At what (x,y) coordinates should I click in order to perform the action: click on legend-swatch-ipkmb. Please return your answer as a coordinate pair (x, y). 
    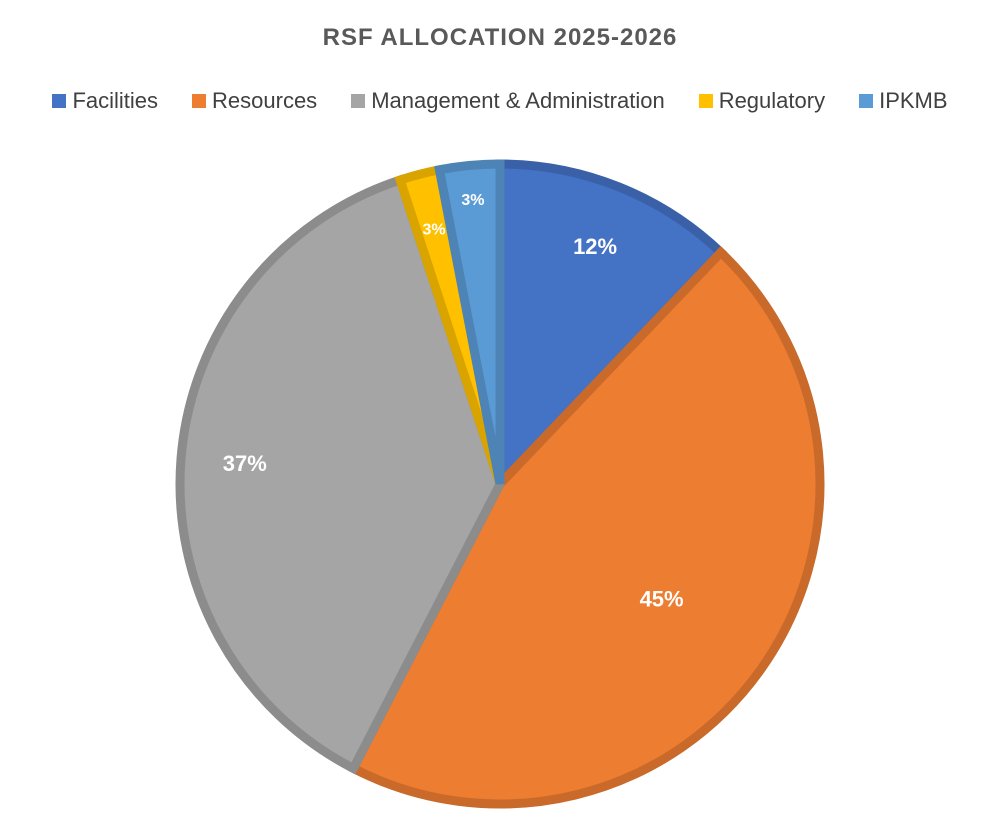
    Looking at the image, I should click on (866, 101).